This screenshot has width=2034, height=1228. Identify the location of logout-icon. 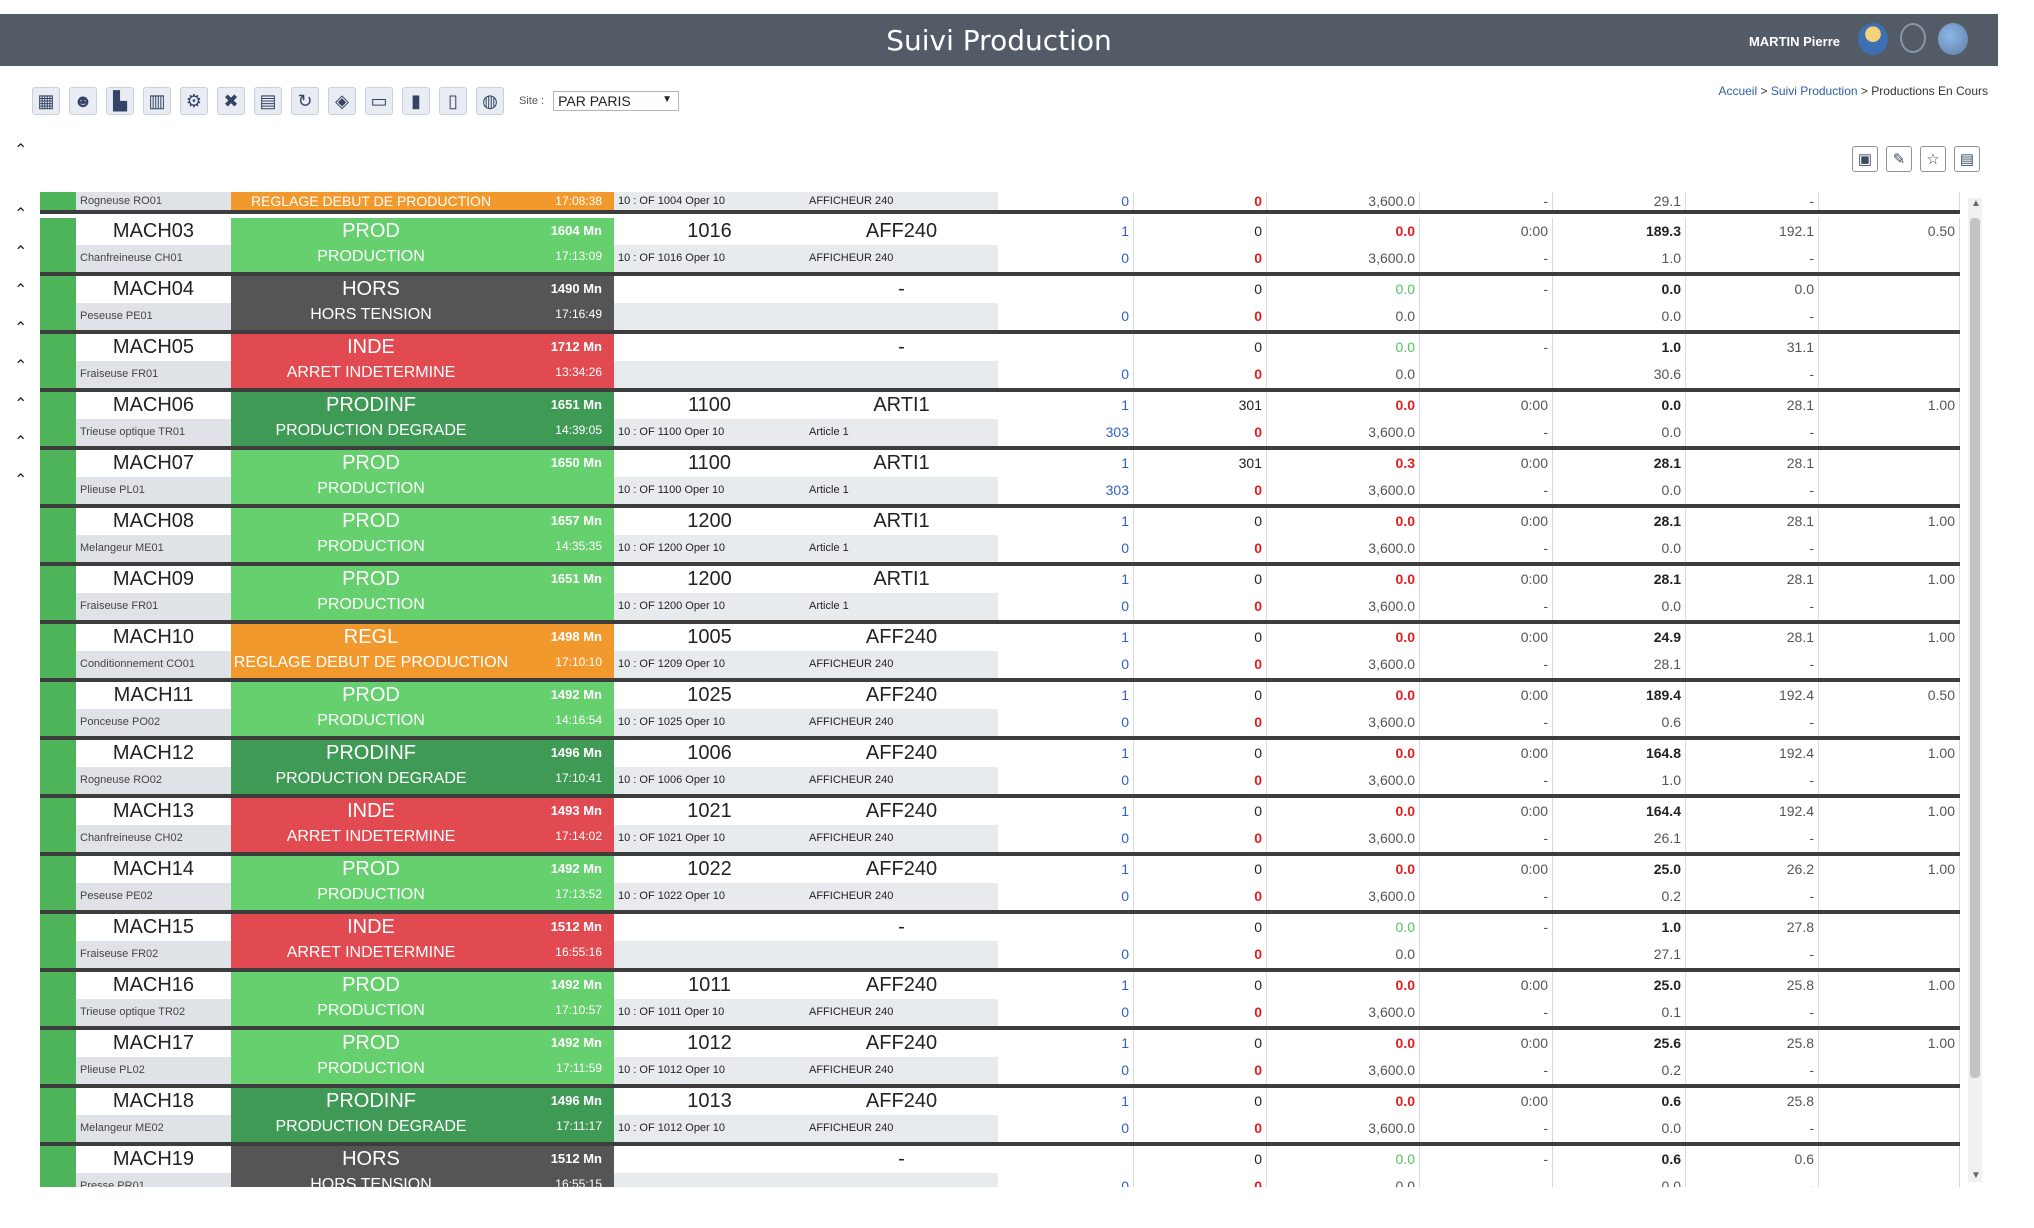
(1953, 39).